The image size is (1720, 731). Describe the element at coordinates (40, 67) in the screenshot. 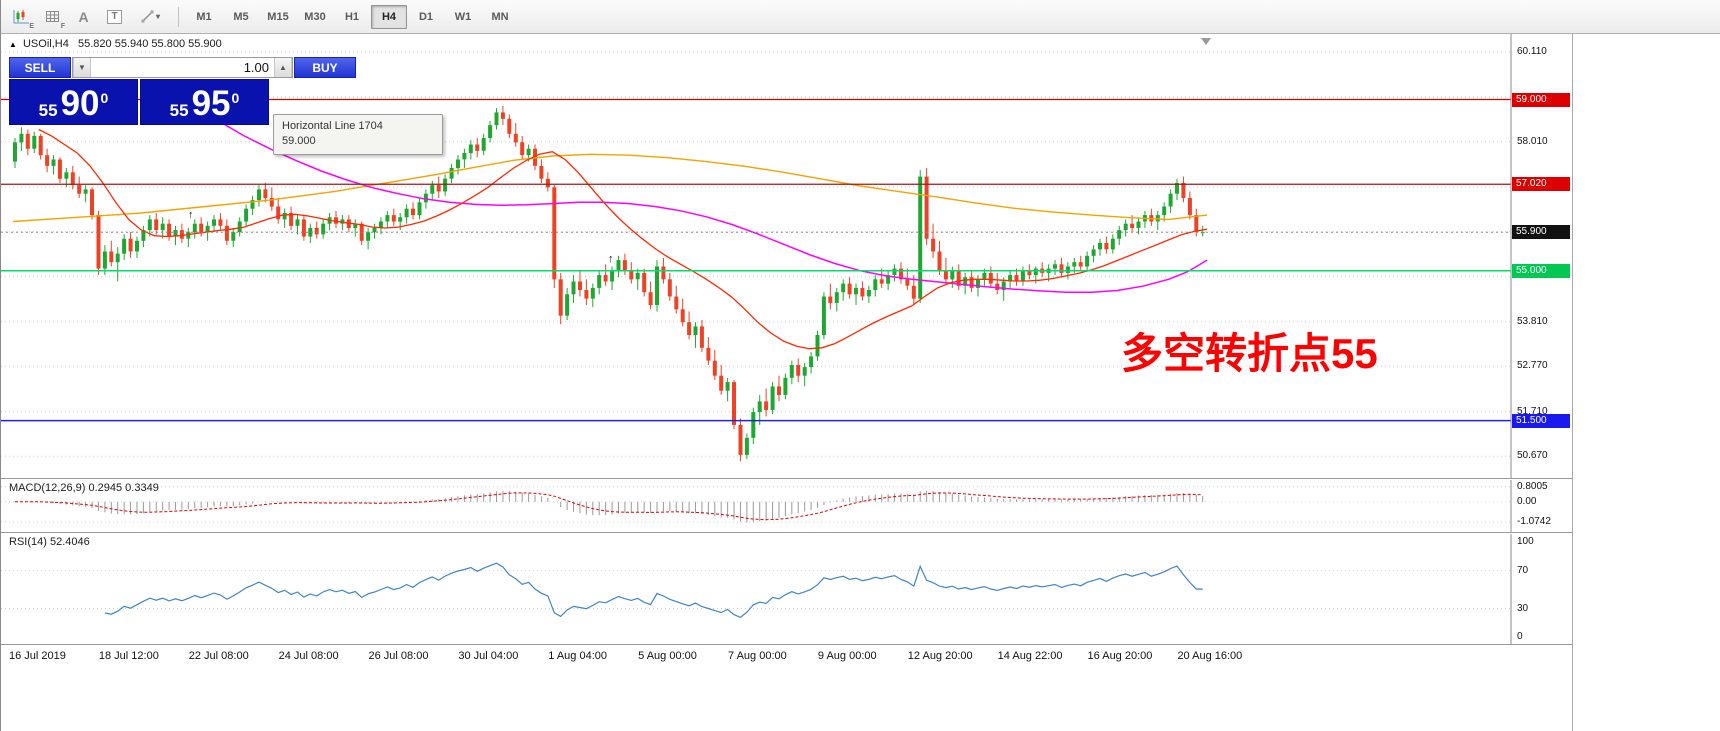

I see `sell-button: SELL` at that location.